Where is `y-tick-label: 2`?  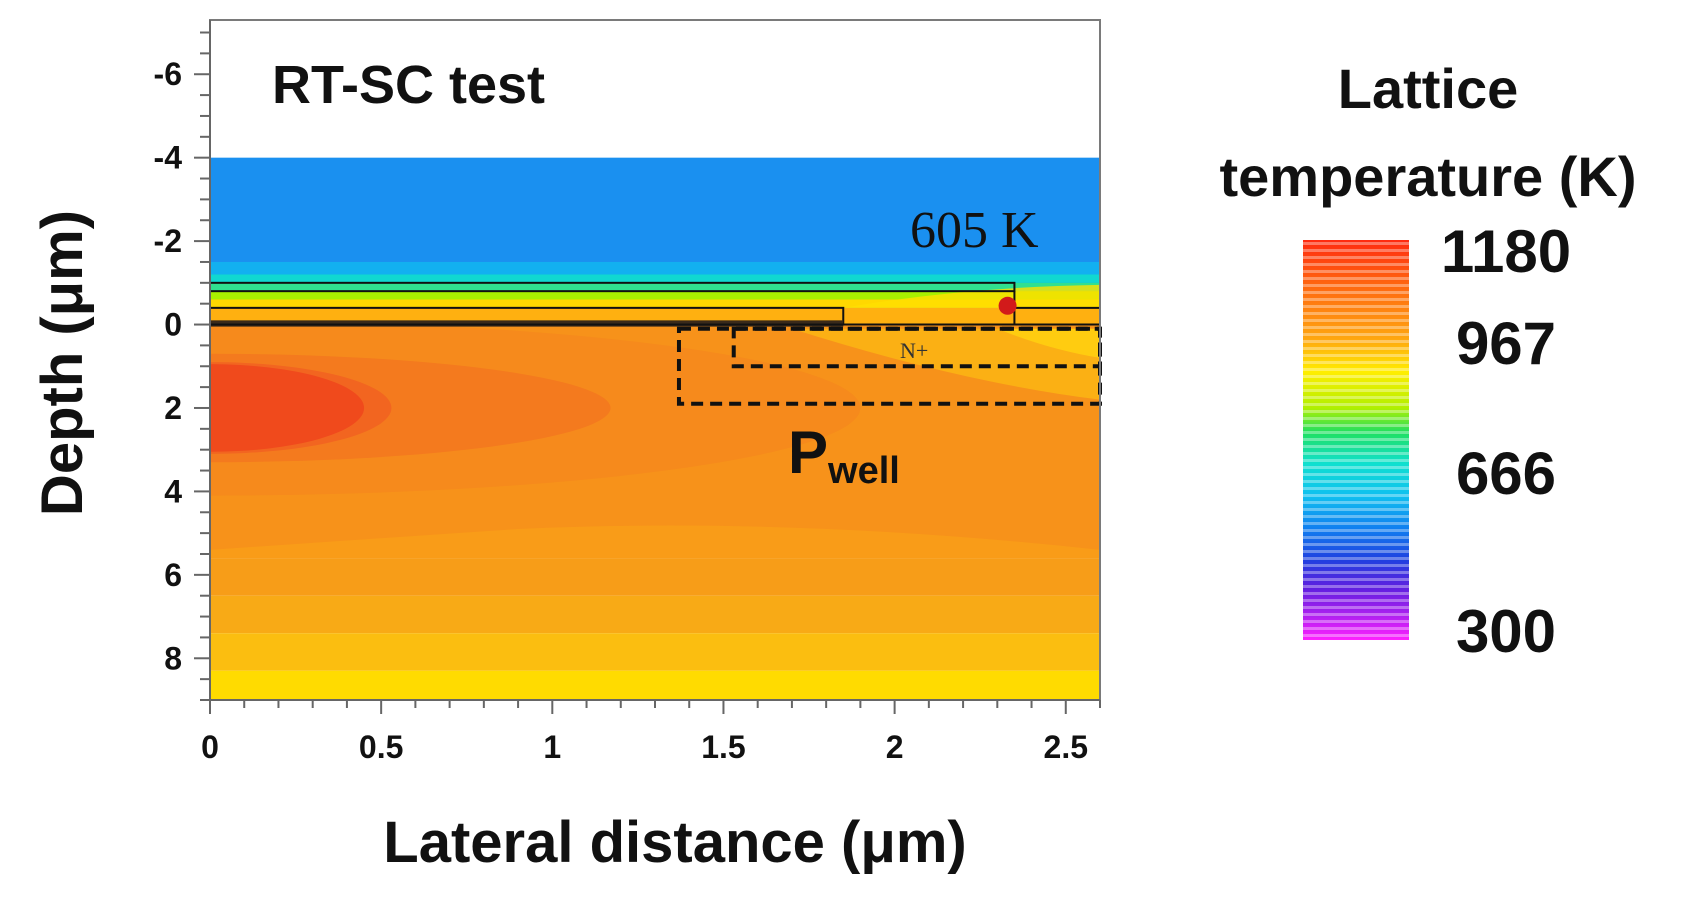 y-tick-label: 2 is located at coordinates (173, 408).